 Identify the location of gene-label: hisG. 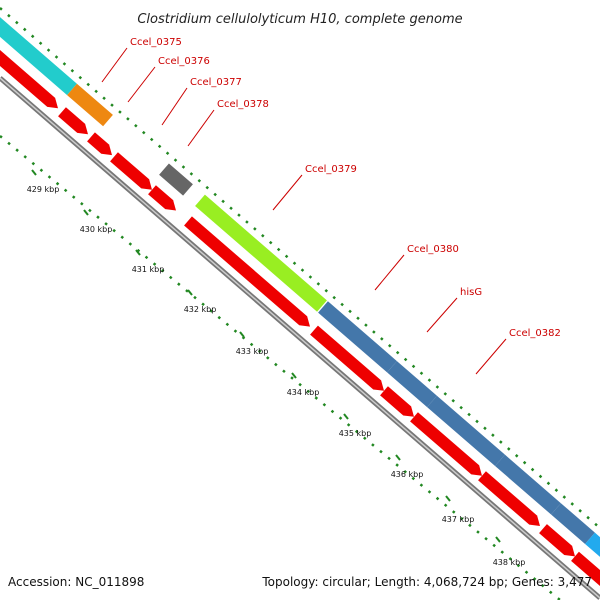
(471, 292).